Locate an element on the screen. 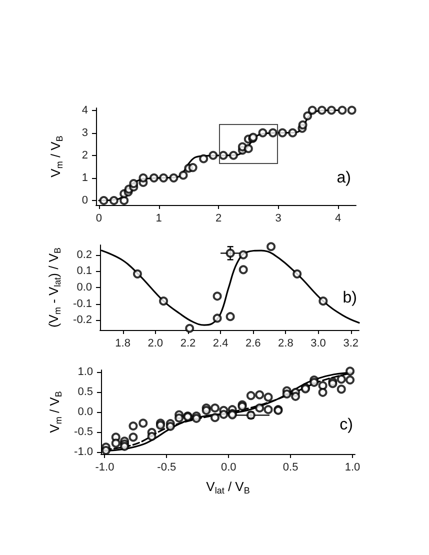 The width and height of the screenshot is (429, 555). x-tick-label: 2.2 is located at coordinates (188, 344).